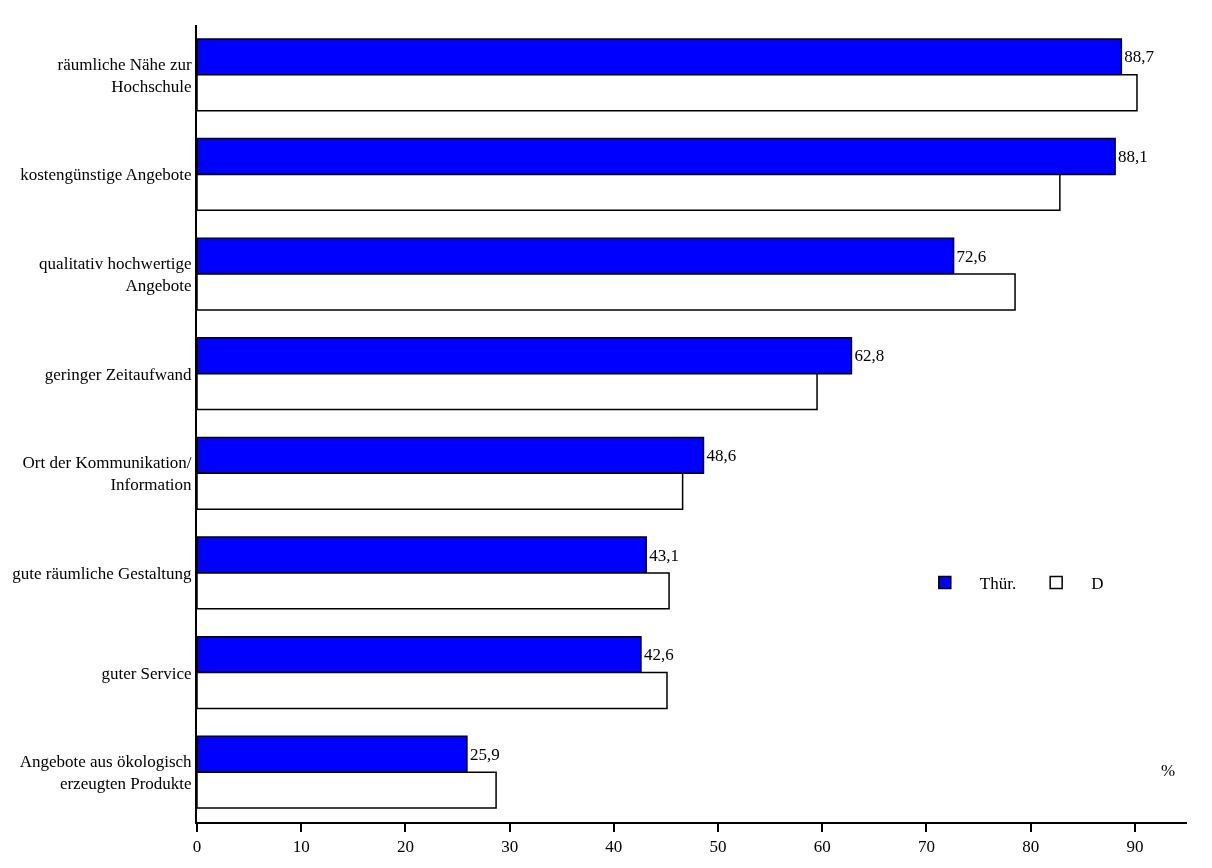 The height and width of the screenshot is (868, 1212). I want to click on x-tick-label: 90, so click(1135, 847).